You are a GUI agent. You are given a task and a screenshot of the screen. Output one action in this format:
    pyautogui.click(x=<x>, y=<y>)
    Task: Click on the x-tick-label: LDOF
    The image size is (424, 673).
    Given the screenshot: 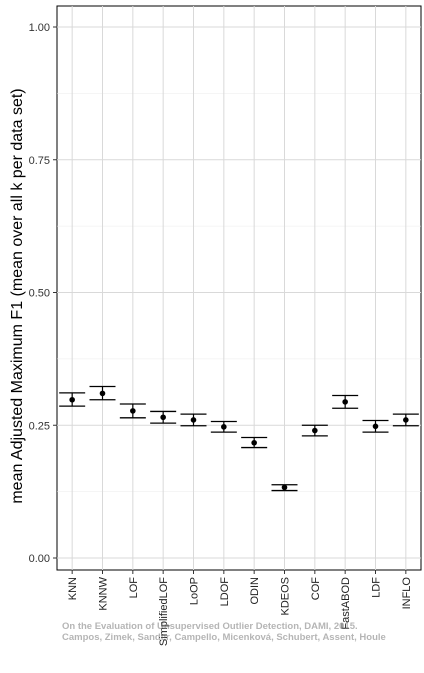 What is the action you would take?
    pyautogui.click(x=225, y=592)
    